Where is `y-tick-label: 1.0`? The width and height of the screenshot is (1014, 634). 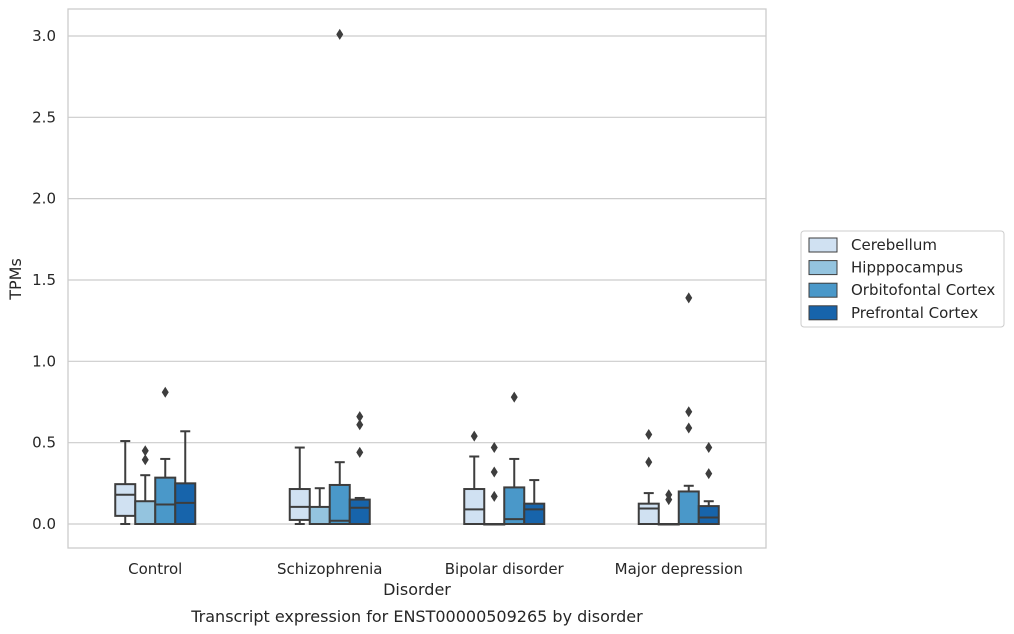 y-tick-label: 1.0 is located at coordinates (44, 361).